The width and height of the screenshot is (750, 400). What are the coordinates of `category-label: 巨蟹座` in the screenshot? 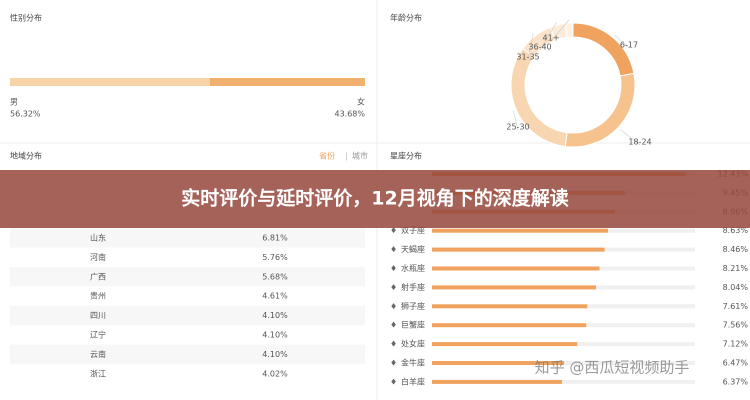 It's located at (413, 325).